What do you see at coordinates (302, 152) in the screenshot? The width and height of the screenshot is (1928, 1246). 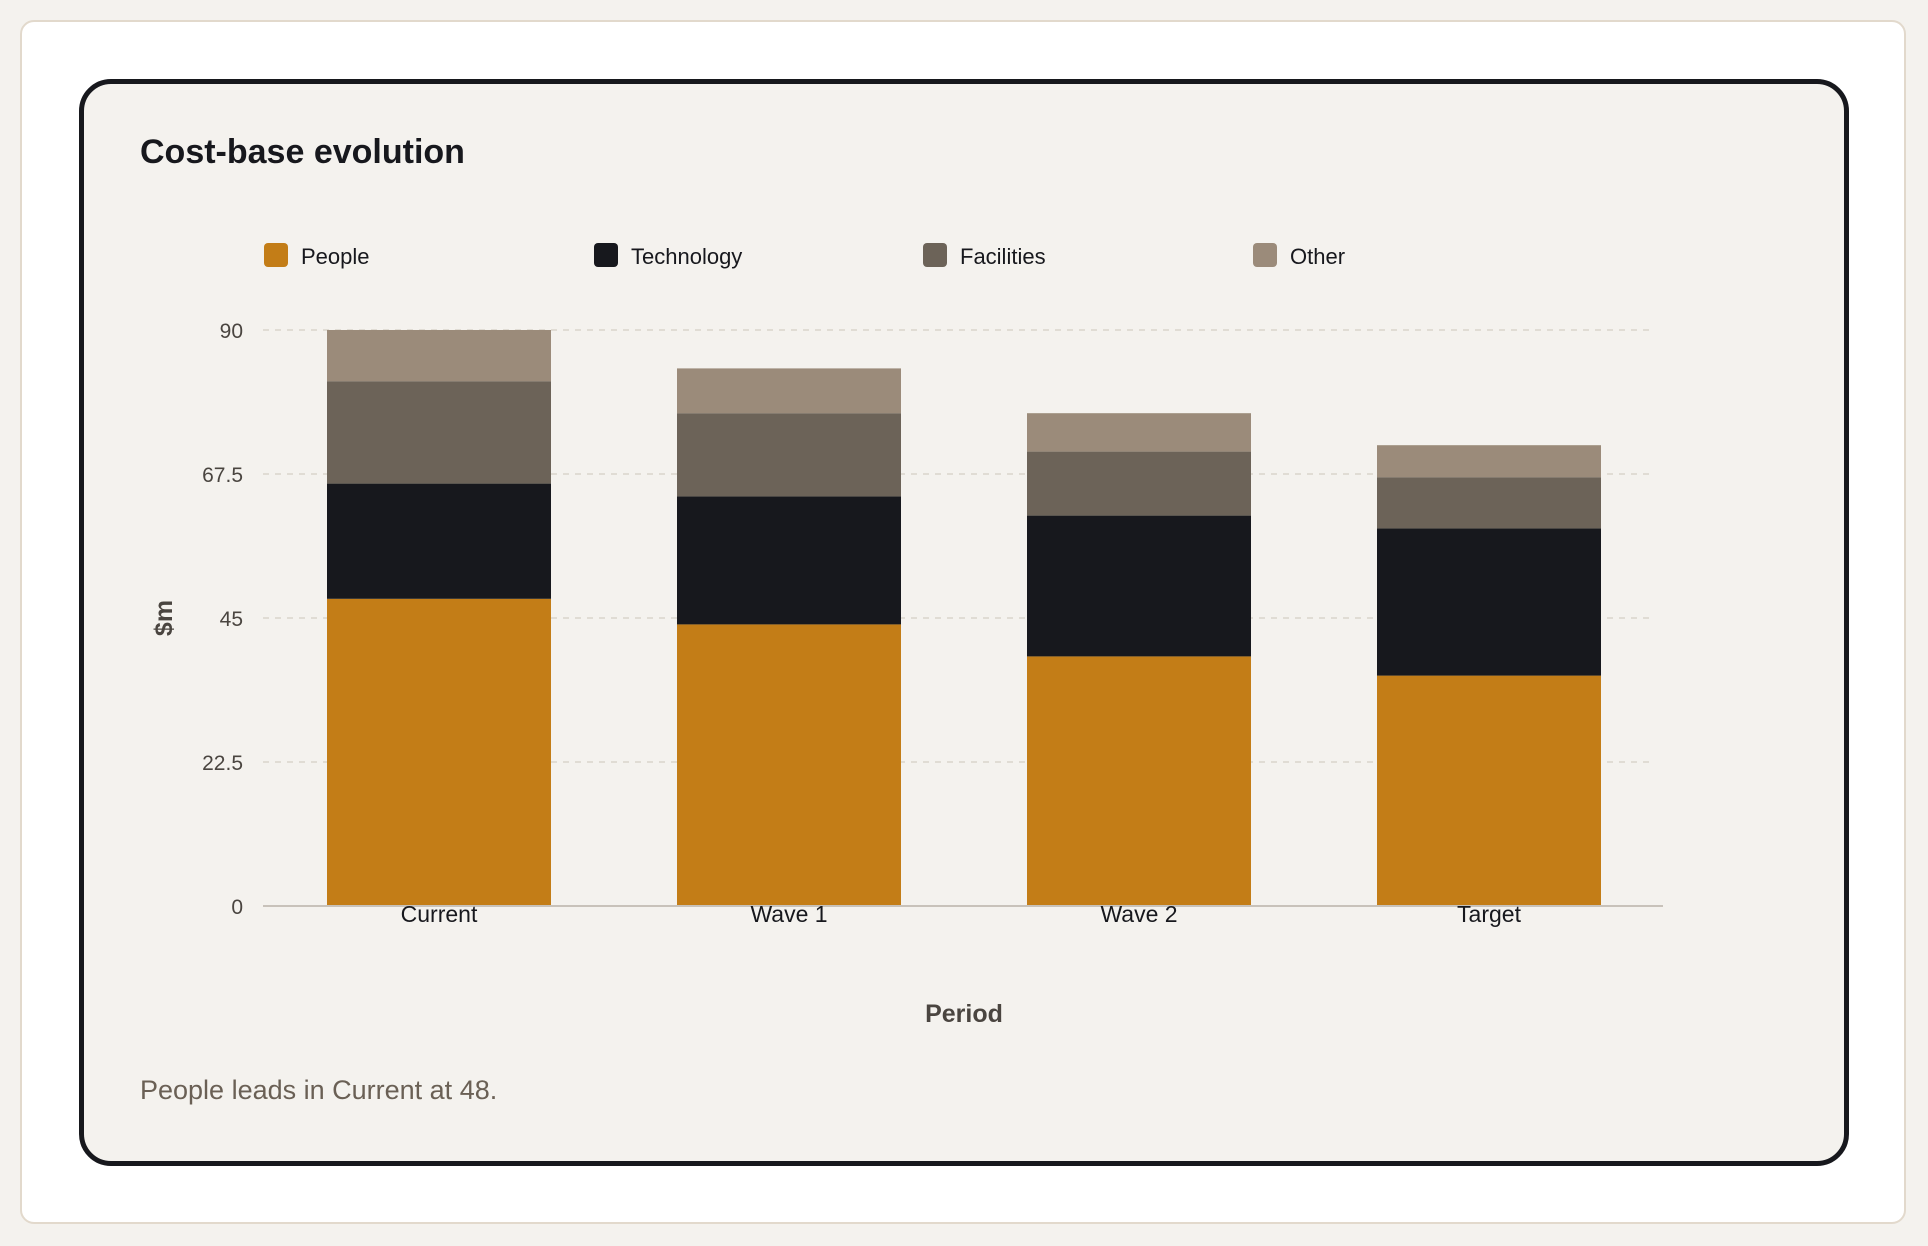 I see `chart-title: Cost-base evolution` at bounding box center [302, 152].